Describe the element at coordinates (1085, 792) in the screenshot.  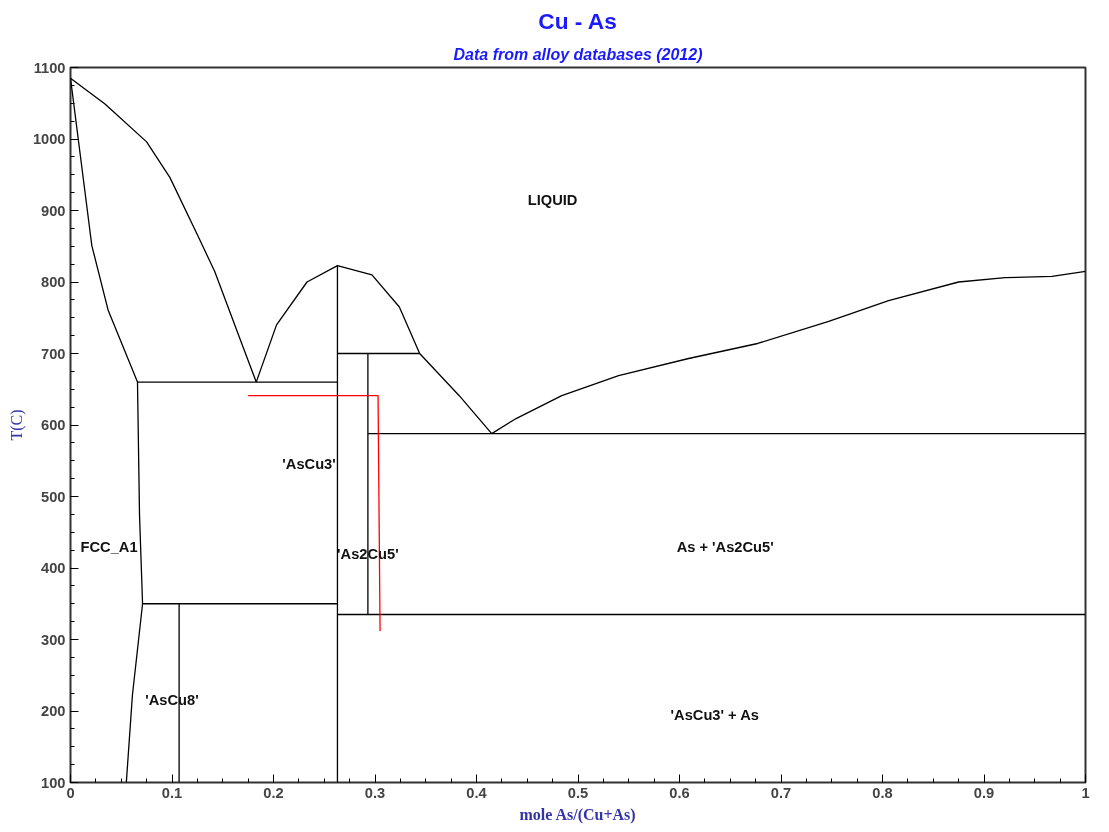
I see `x-tick-label: 1` at that location.